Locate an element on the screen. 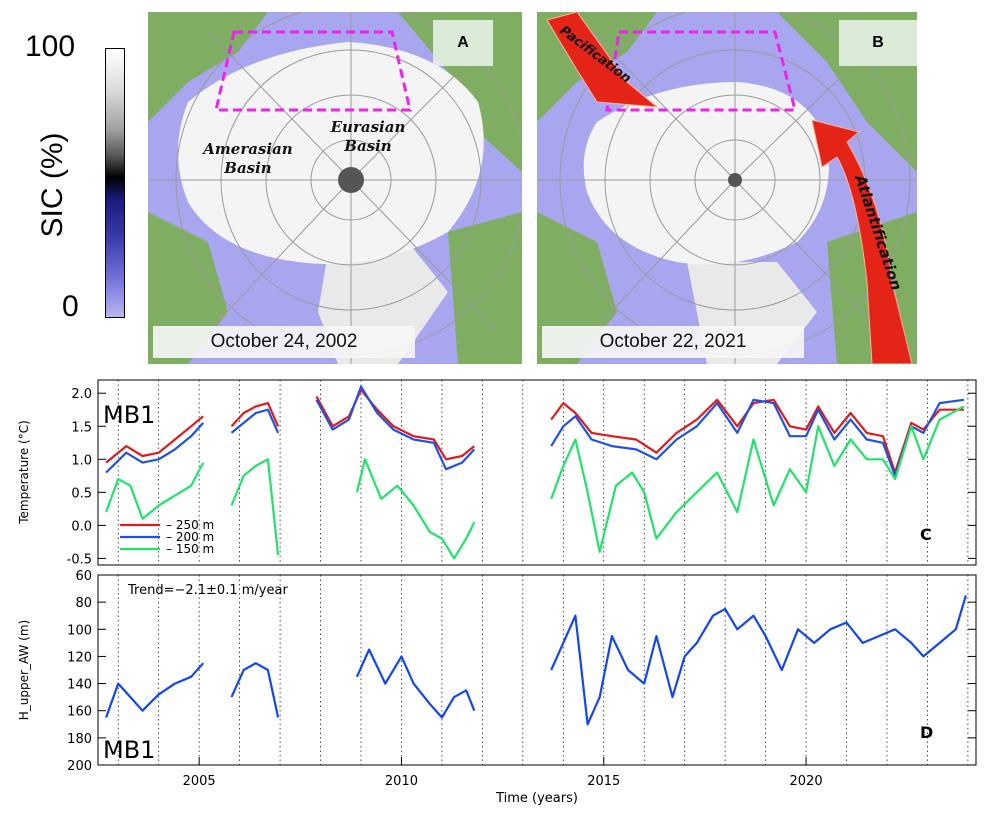 The image size is (987, 816). time-x-ticks: 2005 2010 2015 2020 is located at coordinates (503, 773).